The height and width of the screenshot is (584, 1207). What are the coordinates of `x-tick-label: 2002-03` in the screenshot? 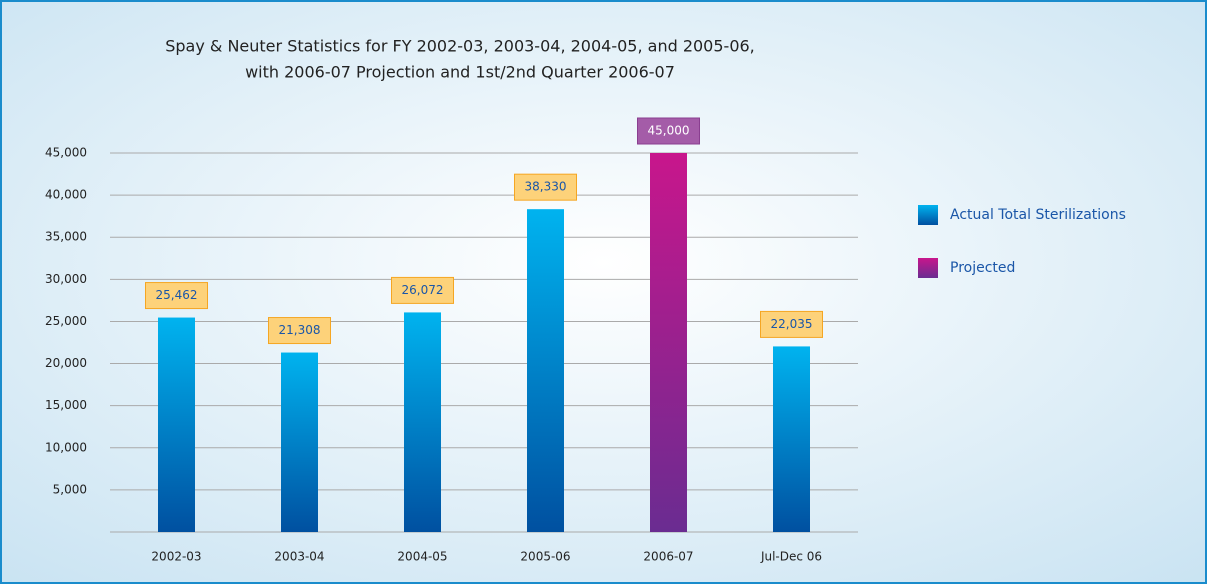 It's located at (176, 557).